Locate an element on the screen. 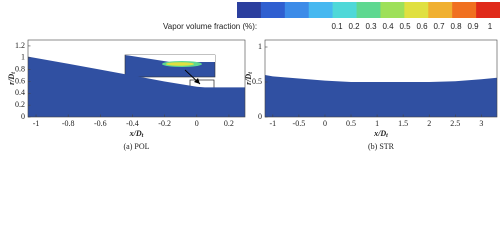  colorbar-tick-label: 0.9 is located at coordinates (473, 26).